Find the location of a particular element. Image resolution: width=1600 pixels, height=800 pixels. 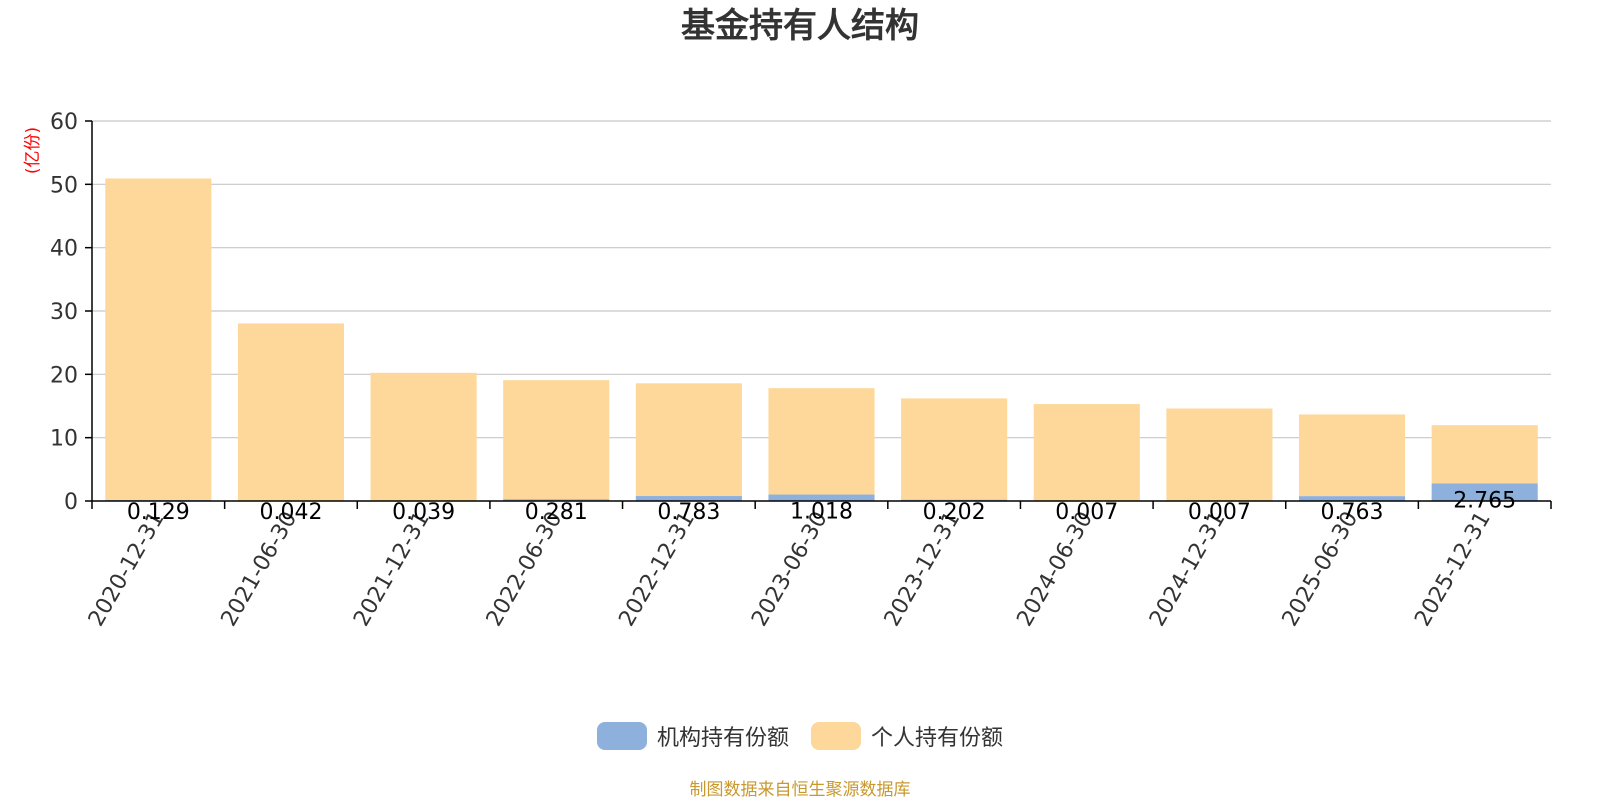

legend: 机构持有份额 个人持有份额 is located at coordinates (800, 736).